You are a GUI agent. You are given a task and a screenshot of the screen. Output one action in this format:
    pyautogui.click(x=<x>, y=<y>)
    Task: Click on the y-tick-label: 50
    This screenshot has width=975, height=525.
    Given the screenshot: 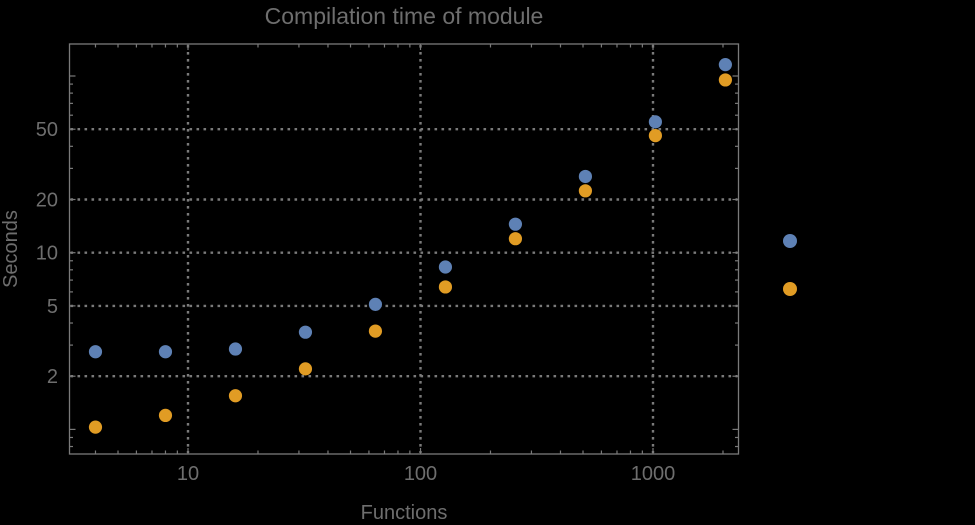 What is the action you would take?
    pyautogui.click(x=47, y=130)
    